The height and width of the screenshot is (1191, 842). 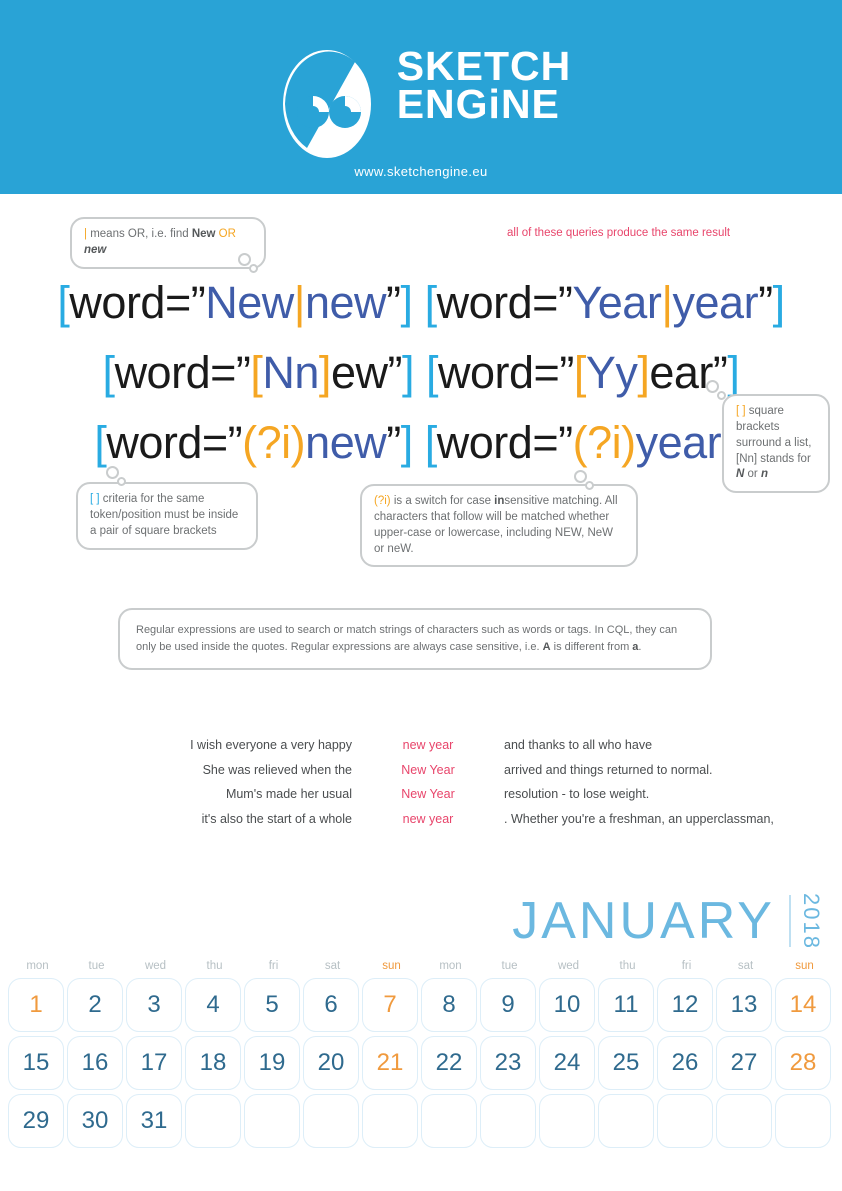 I want to click on calendar-cell-30: 30, so click(x=95, y=1121).